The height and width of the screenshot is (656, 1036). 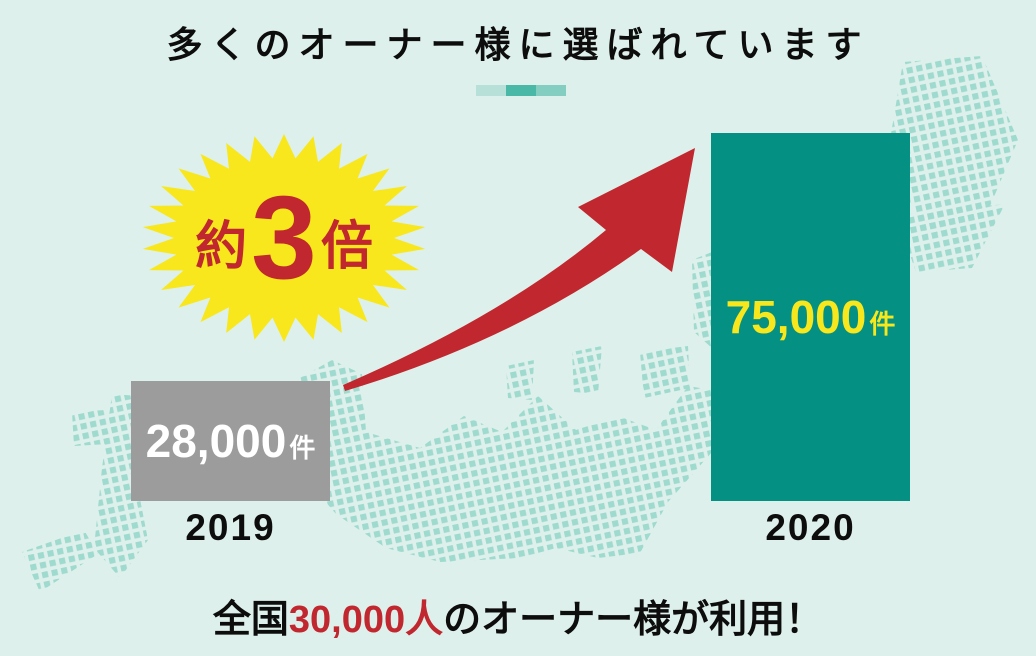 I want to click on title-underline-decoration, so click(x=521, y=90).